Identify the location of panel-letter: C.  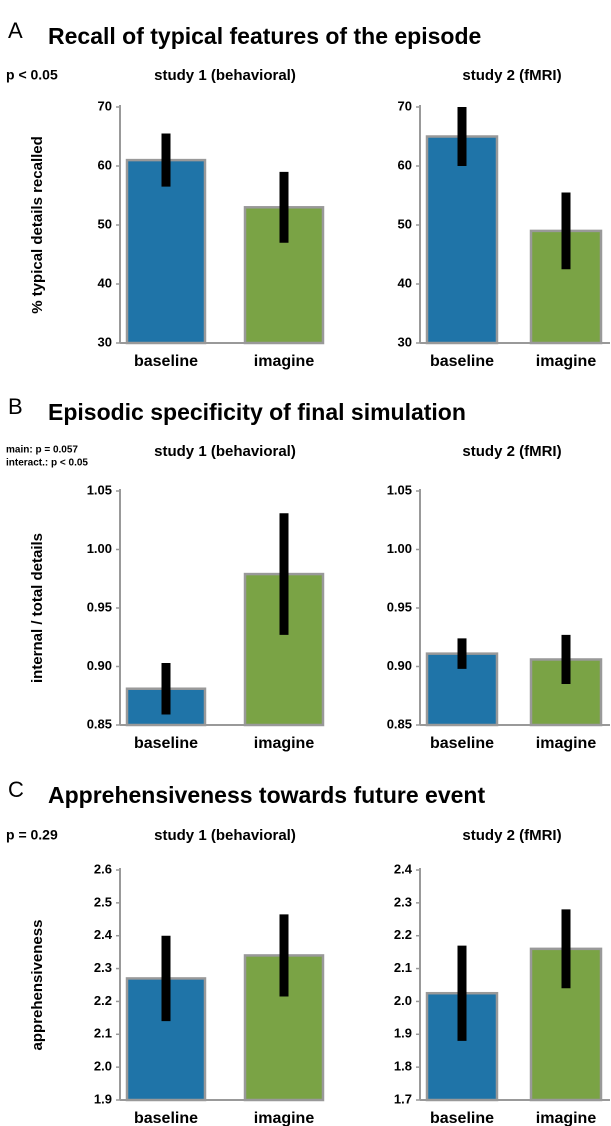
(16, 789).